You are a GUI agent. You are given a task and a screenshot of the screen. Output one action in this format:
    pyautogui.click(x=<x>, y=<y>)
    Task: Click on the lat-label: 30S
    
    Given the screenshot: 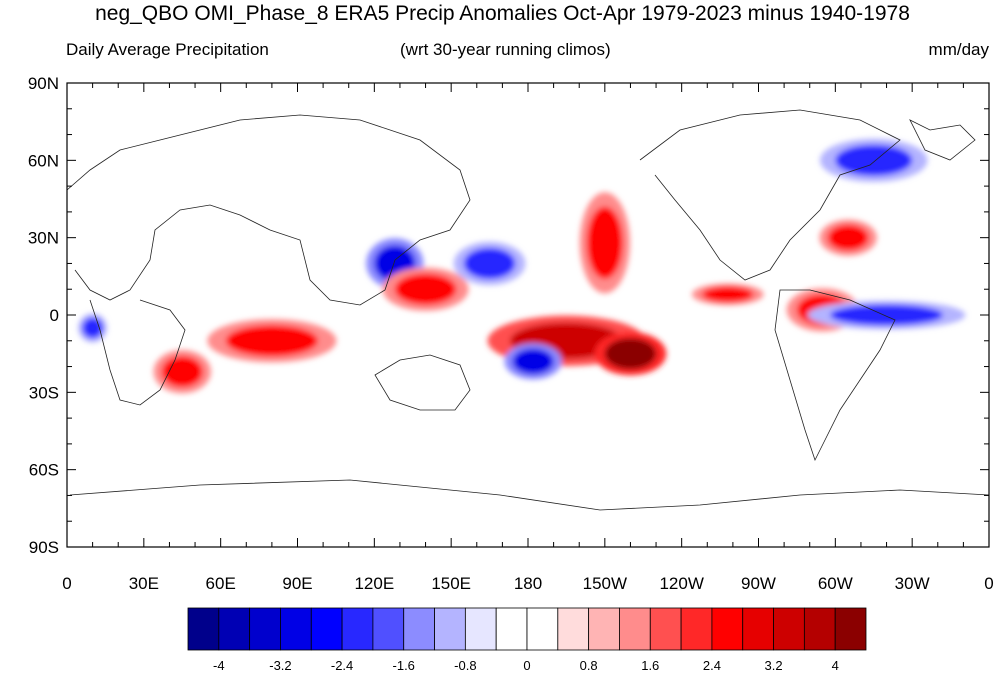 What is the action you would take?
    pyautogui.click(x=44, y=392)
    